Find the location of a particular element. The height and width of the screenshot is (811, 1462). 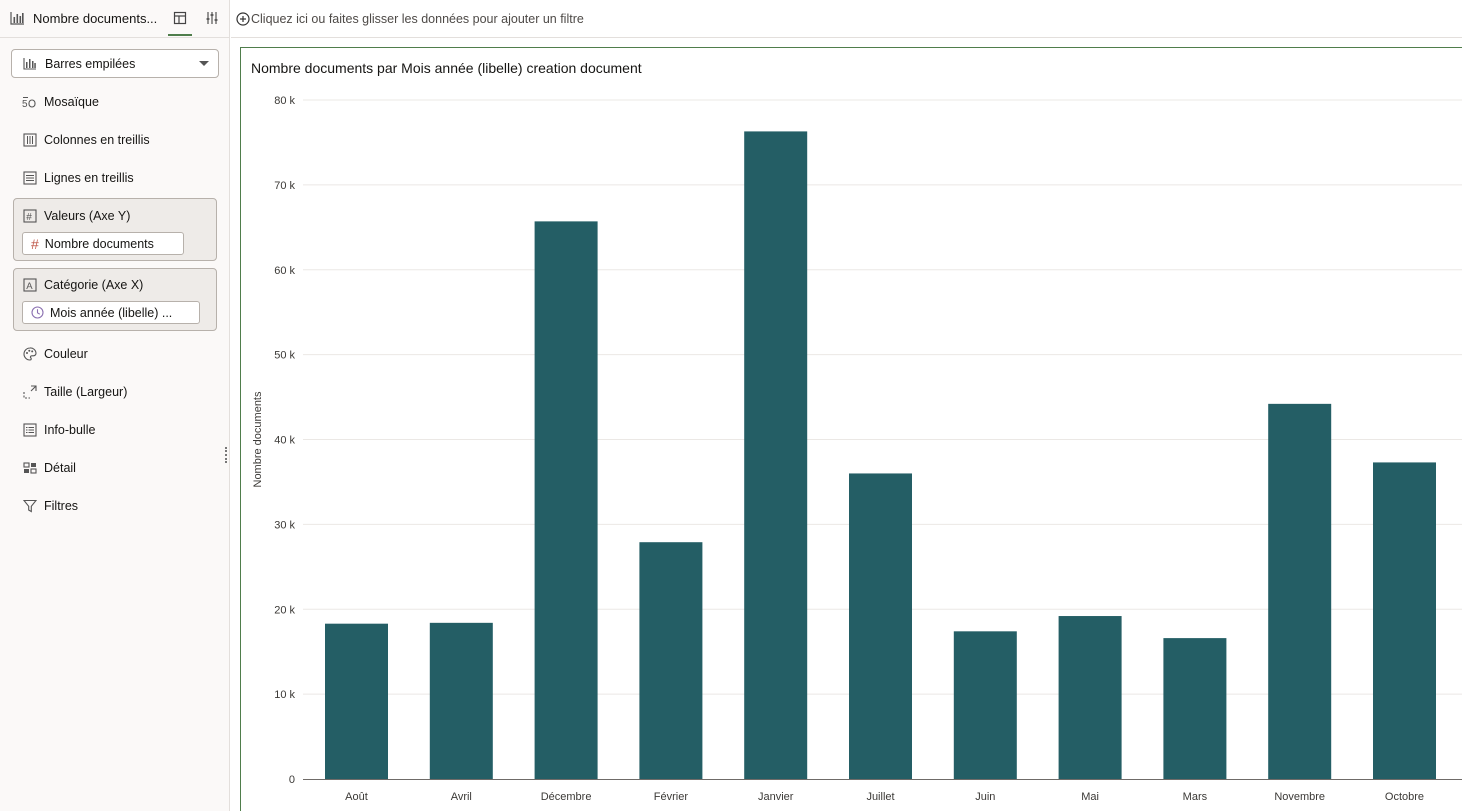

svg-text: A is located at coordinates (29, 286).